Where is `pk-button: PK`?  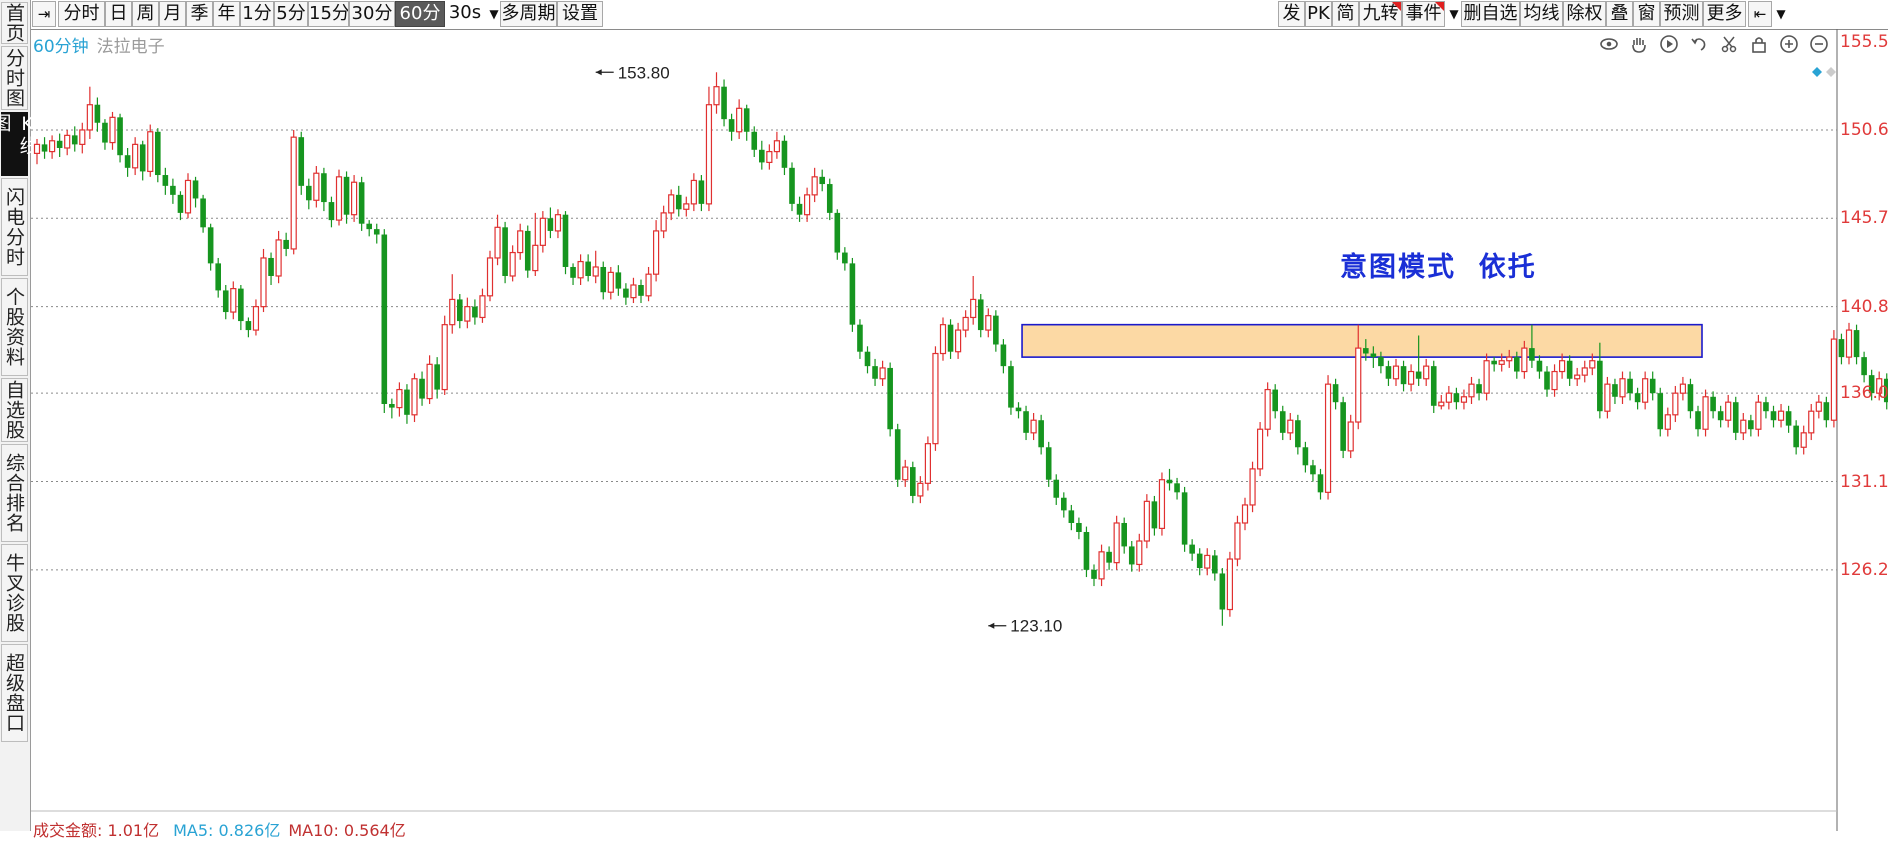 pk-button: PK is located at coordinates (1318, 14).